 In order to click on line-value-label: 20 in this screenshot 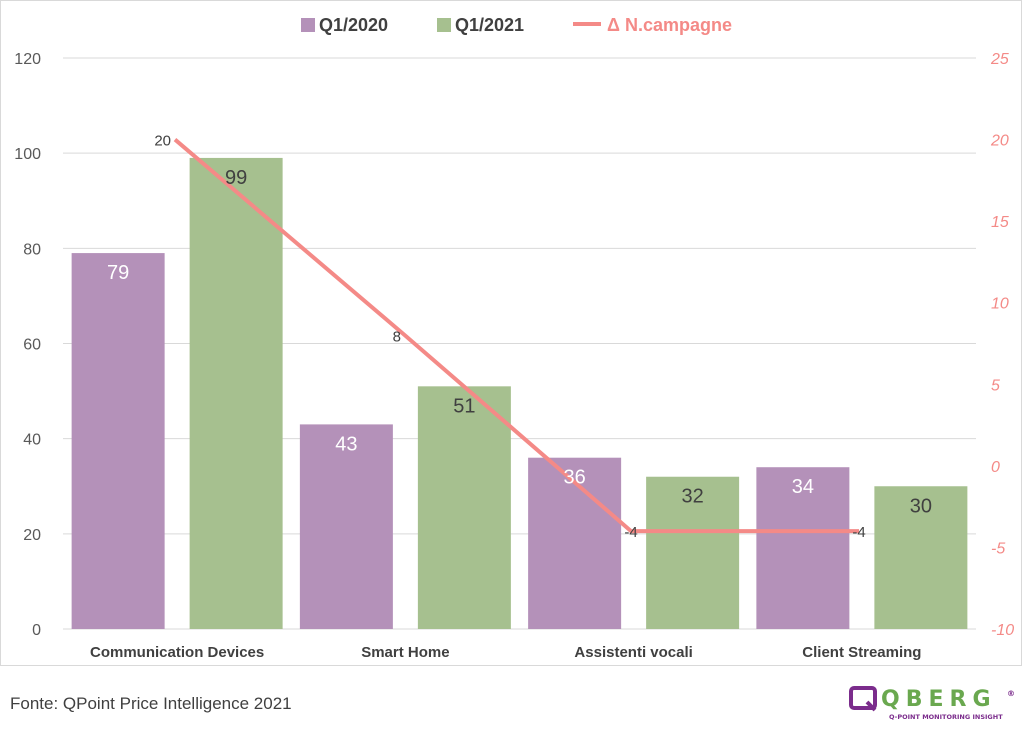, I will do `click(162, 141)`.